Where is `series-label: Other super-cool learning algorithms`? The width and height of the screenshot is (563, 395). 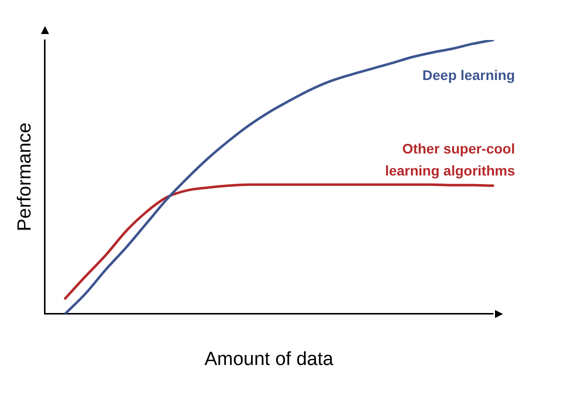
series-label: Other super-cool learning algorithms is located at coordinates (450, 159).